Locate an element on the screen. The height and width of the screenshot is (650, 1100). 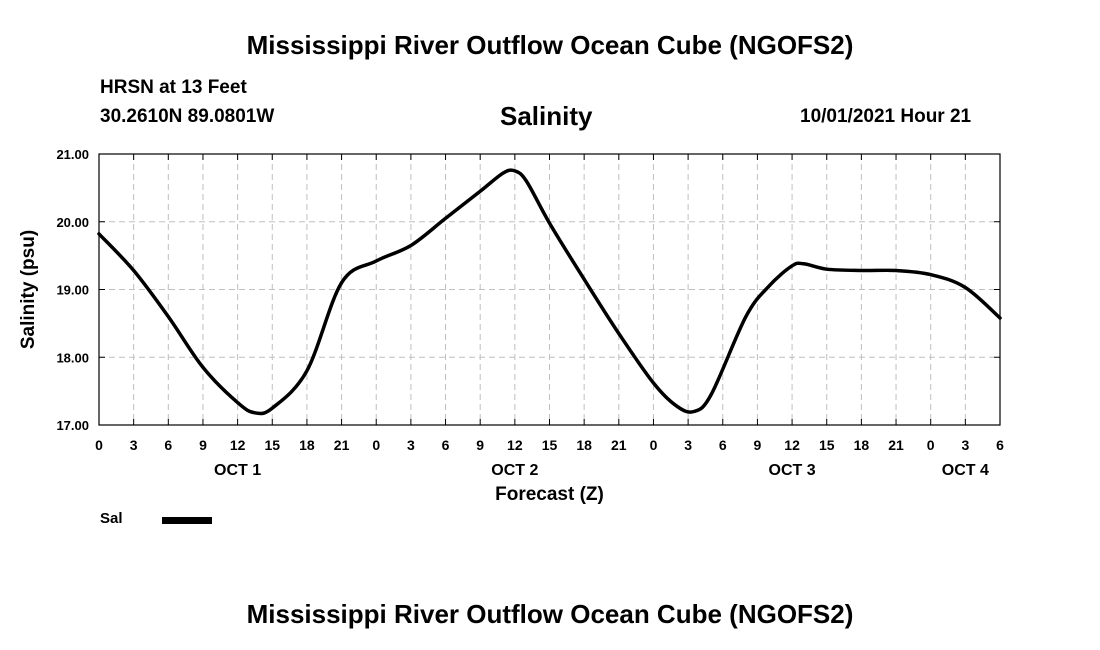
station-coordinates: 30.2610N 89.0801W is located at coordinates (187, 116).